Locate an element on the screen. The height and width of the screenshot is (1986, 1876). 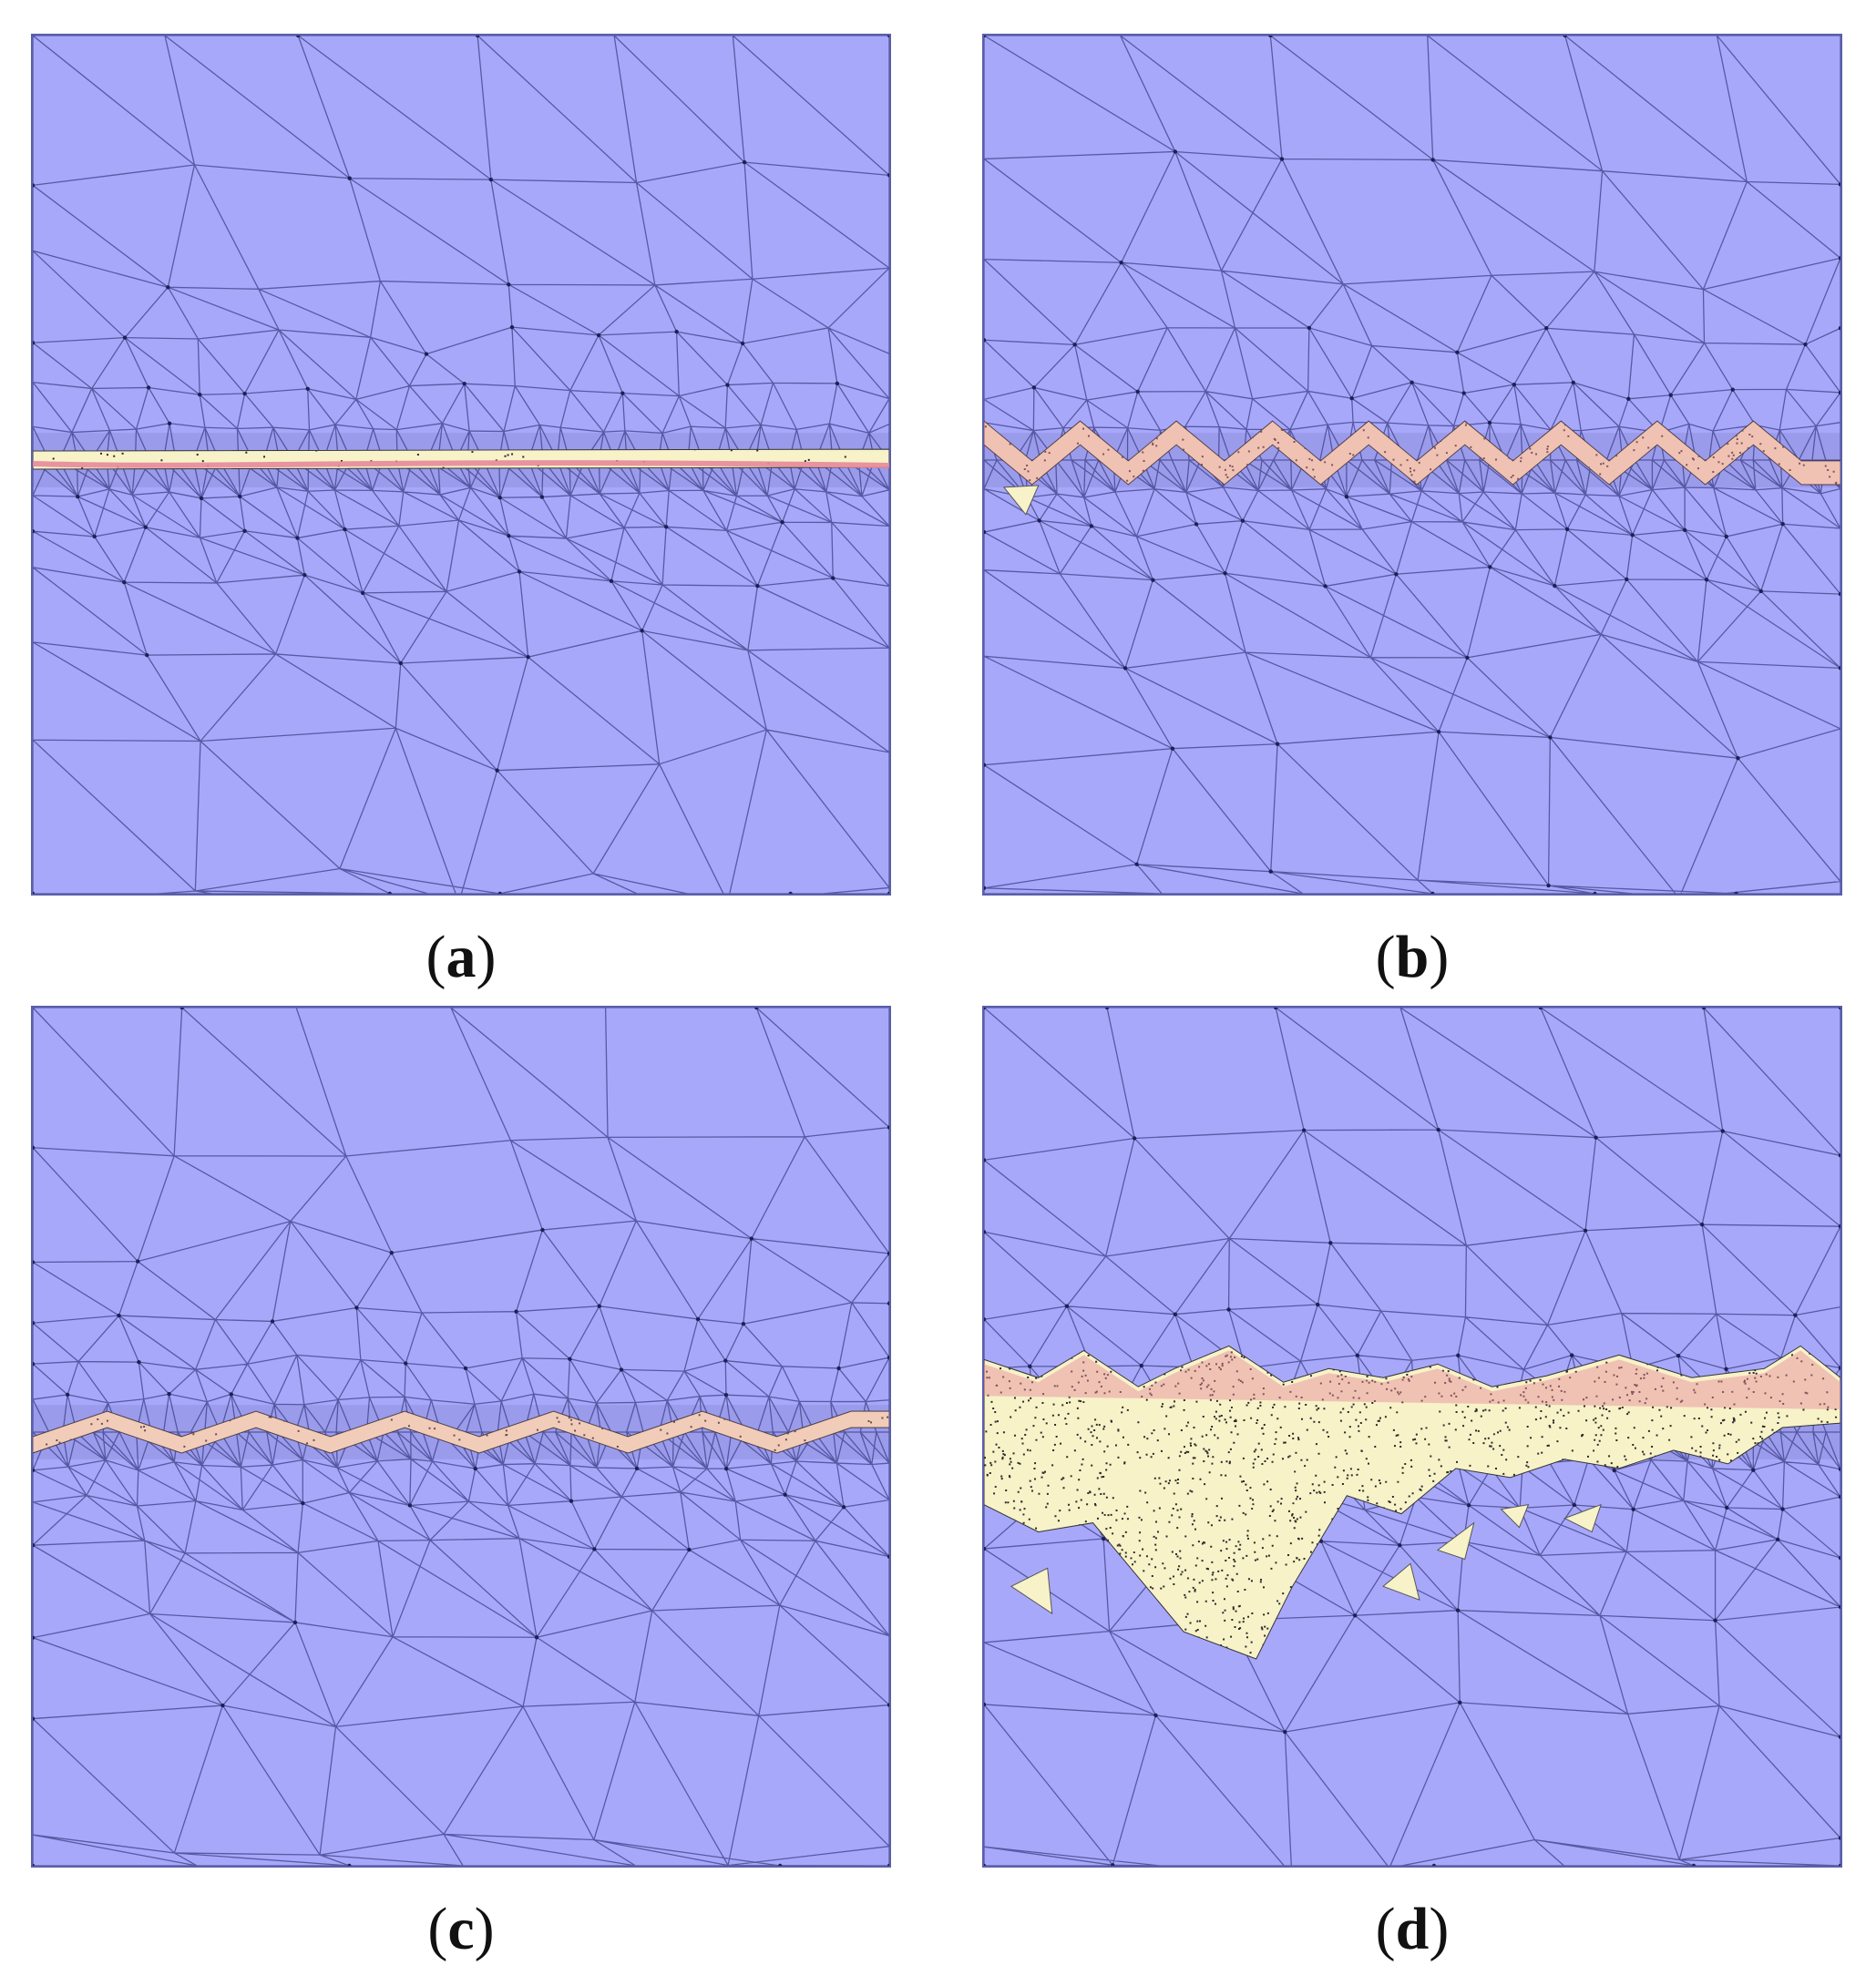
caption-a: (a) is located at coordinates (461, 957).